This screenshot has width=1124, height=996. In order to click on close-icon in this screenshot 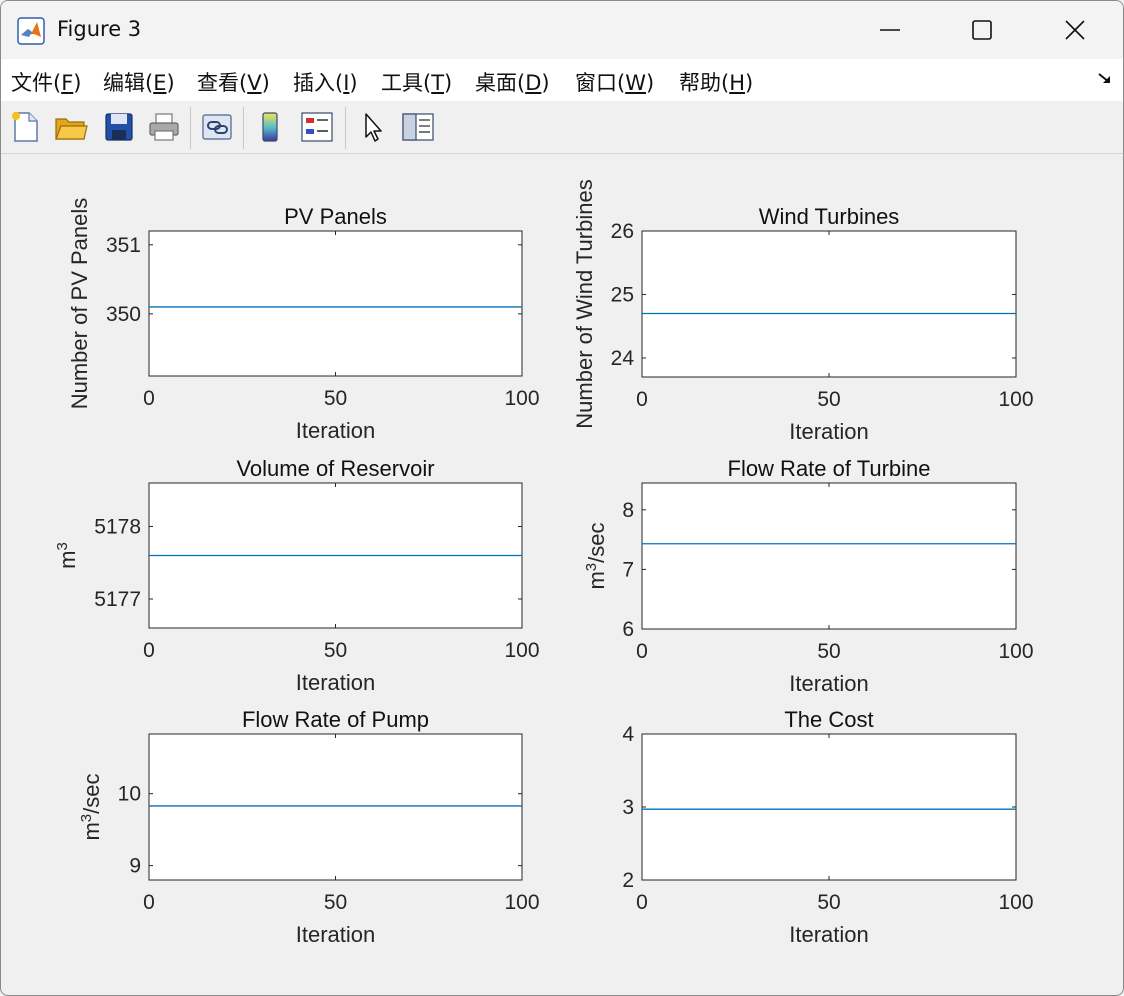, I will do `click(1075, 30)`.